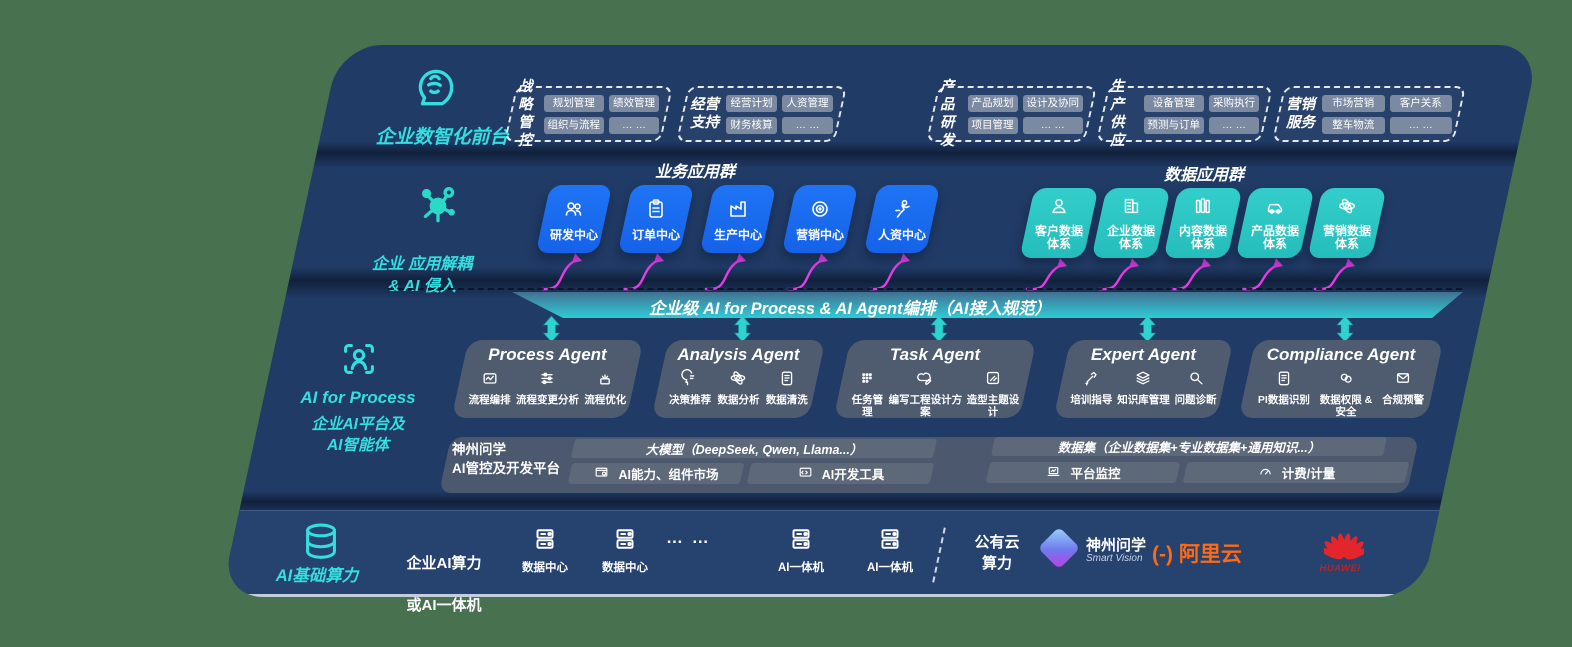 Image resolution: width=1572 pixels, height=647 pixels. What do you see at coordinates (987, 305) in the screenshot?
I see `ai-orchestration-ribbon` at bounding box center [987, 305].